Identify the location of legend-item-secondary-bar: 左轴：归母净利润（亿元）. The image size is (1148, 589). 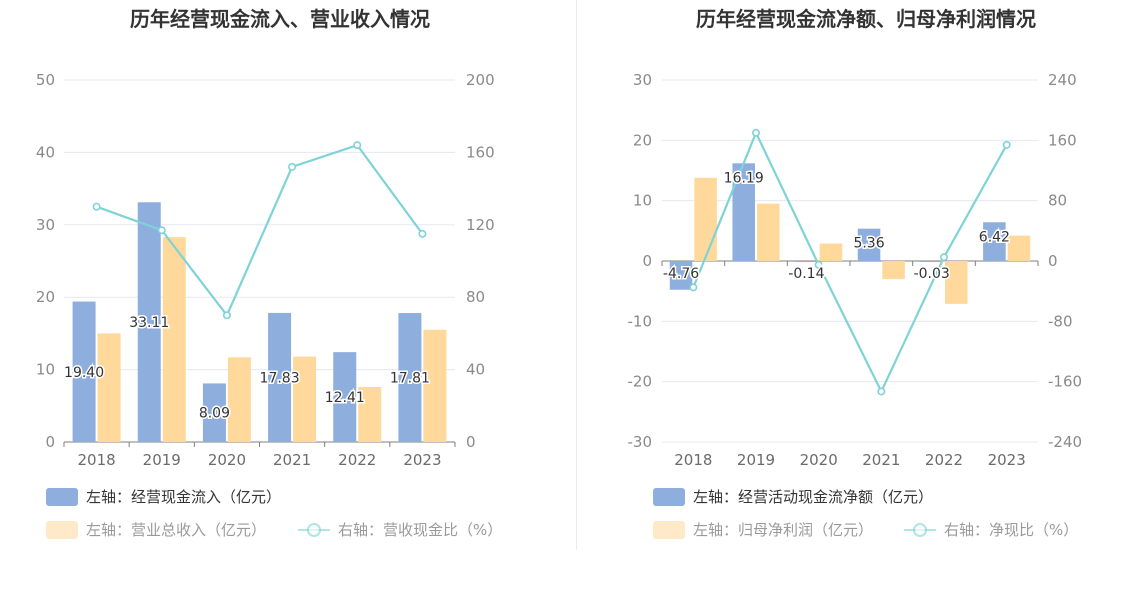
(763, 530).